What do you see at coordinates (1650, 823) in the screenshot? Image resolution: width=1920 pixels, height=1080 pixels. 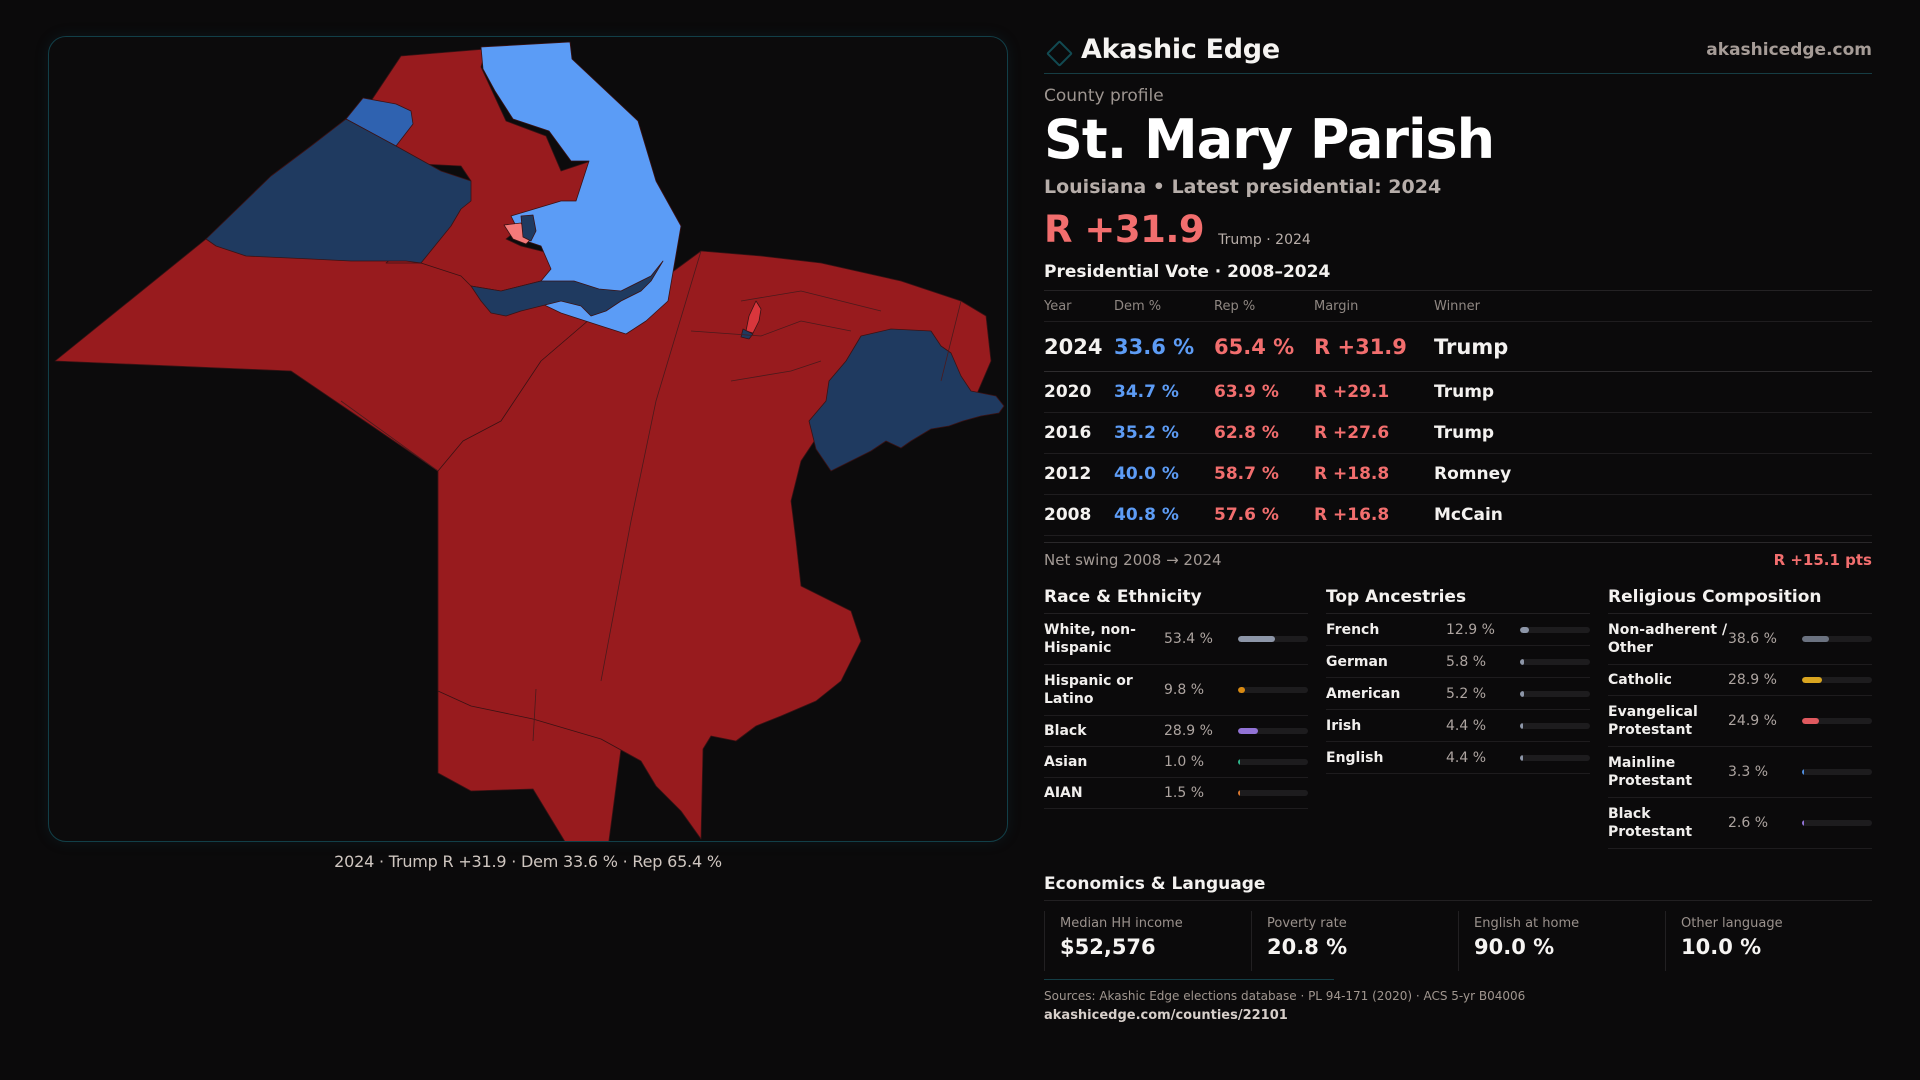 I see `stat-label: Black Protestant` at bounding box center [1650, 823].